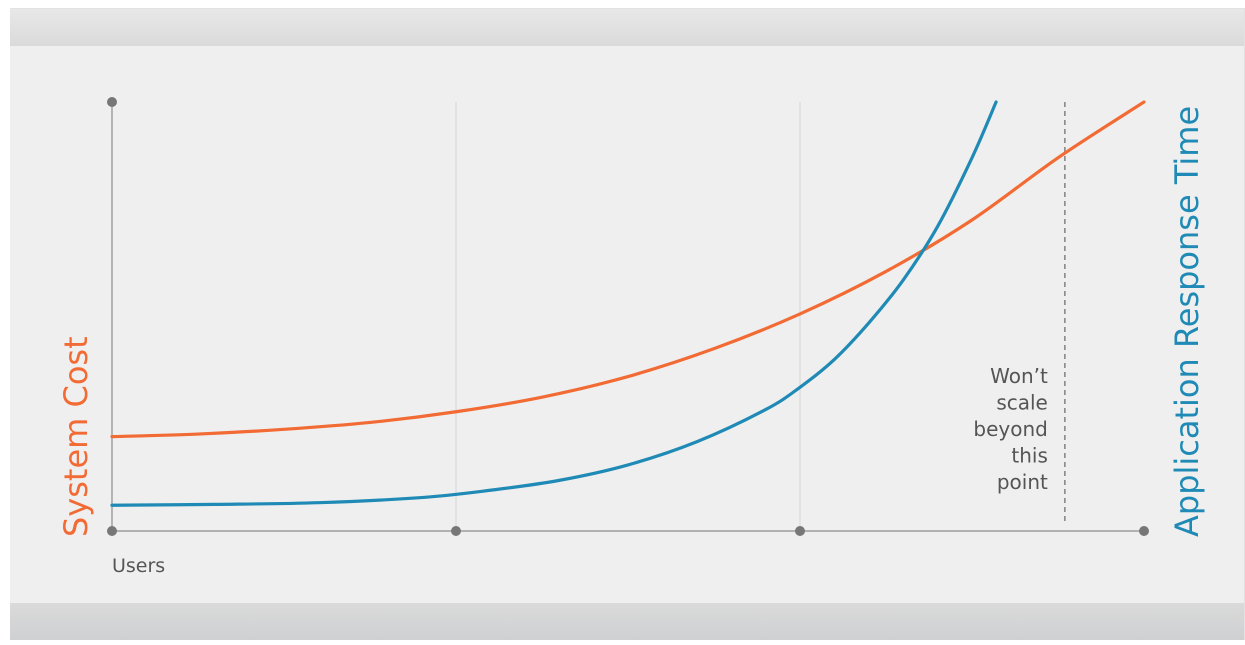 The width and height of the screenshot is (1245, 645). What do you see at coordinates (1187, 321) in the screenshot?
I see `y-axis-right-label: Application Response Time` at bounding box center [1187, 321].